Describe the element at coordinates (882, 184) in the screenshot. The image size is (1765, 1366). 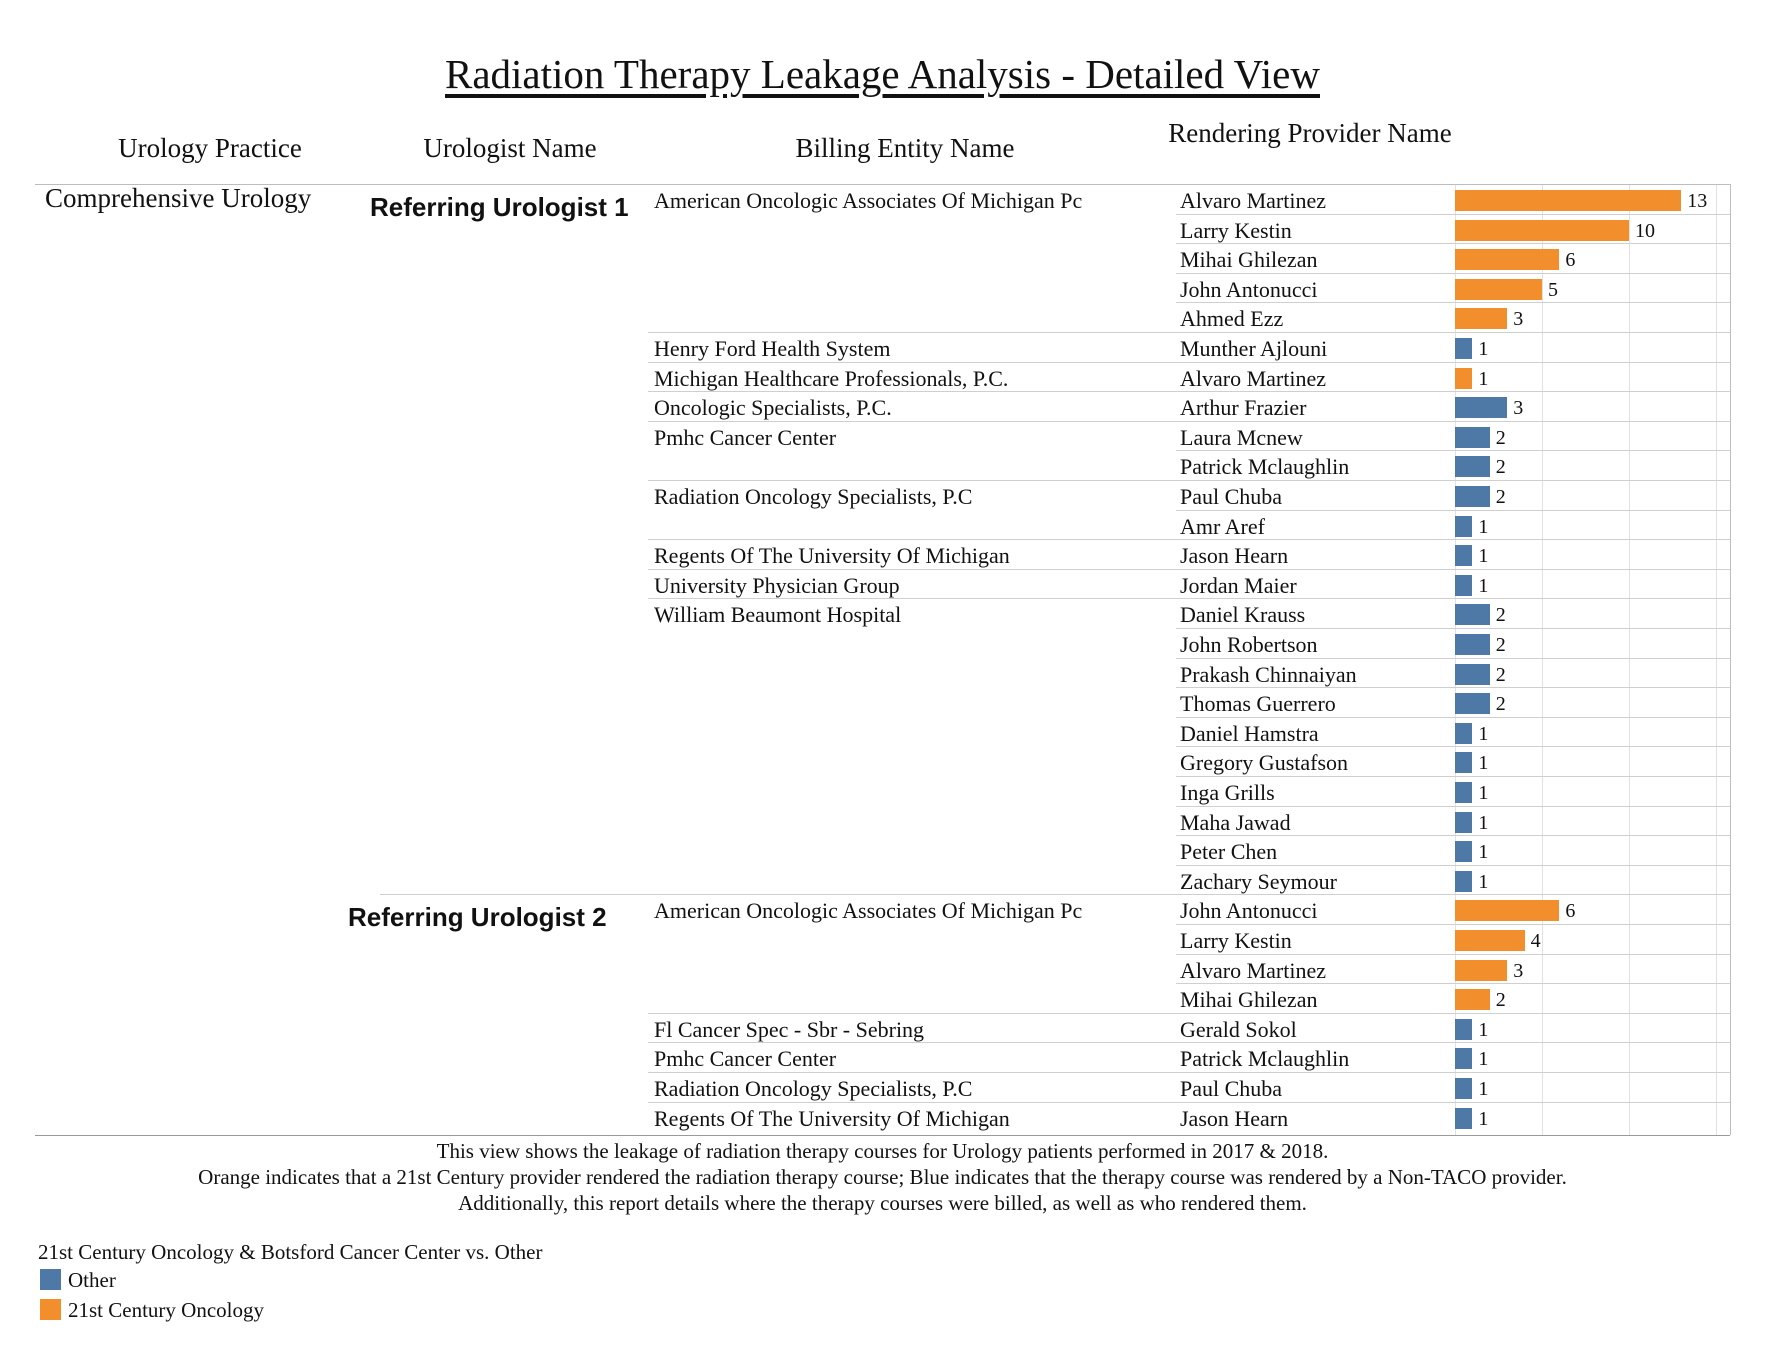
I see `chart-top-border` at that location.